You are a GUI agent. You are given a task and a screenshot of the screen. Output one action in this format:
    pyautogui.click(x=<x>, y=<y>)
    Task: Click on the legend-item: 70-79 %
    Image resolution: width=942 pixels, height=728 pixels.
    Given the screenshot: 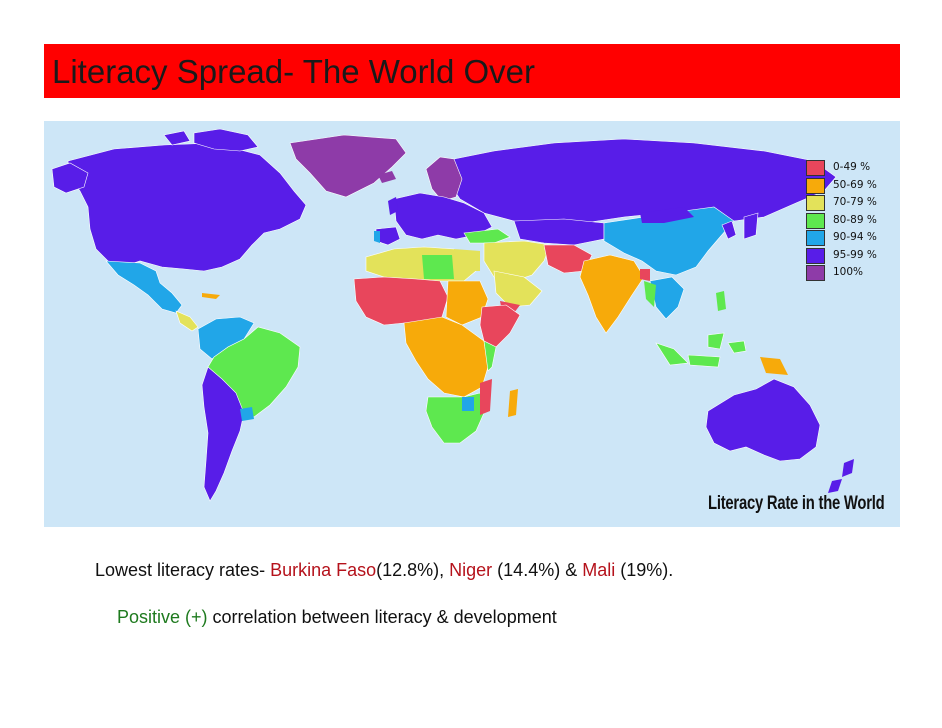 What is the action you would take?
    pyautogui.click(x=841, y=203)
    